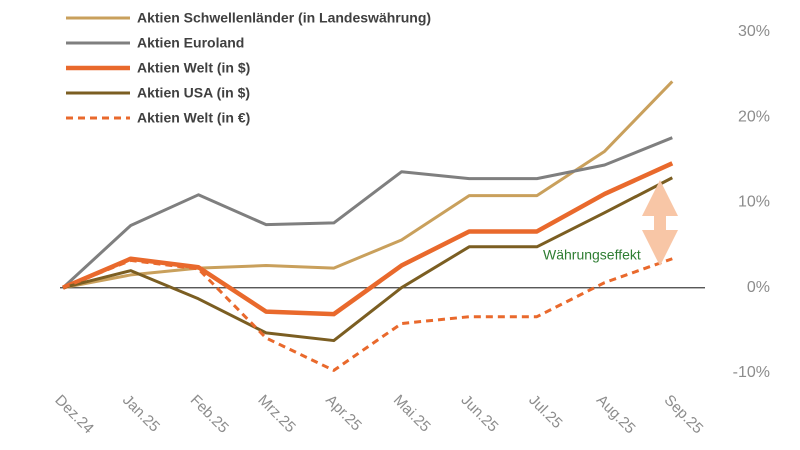 The width and height of the screenshot is (800, 450). I want to click on legend-label: Aktien Welt (in €), so click(193, 118).